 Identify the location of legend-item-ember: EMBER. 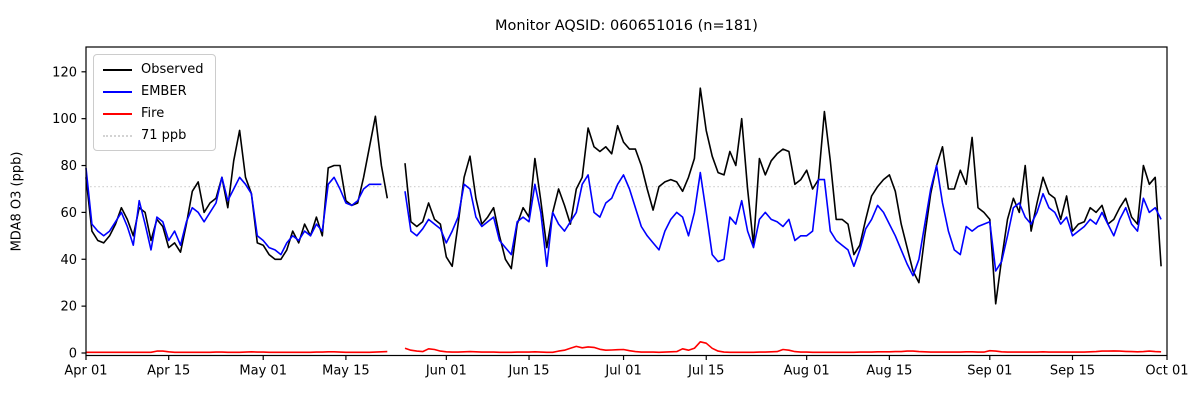
(153, 91).